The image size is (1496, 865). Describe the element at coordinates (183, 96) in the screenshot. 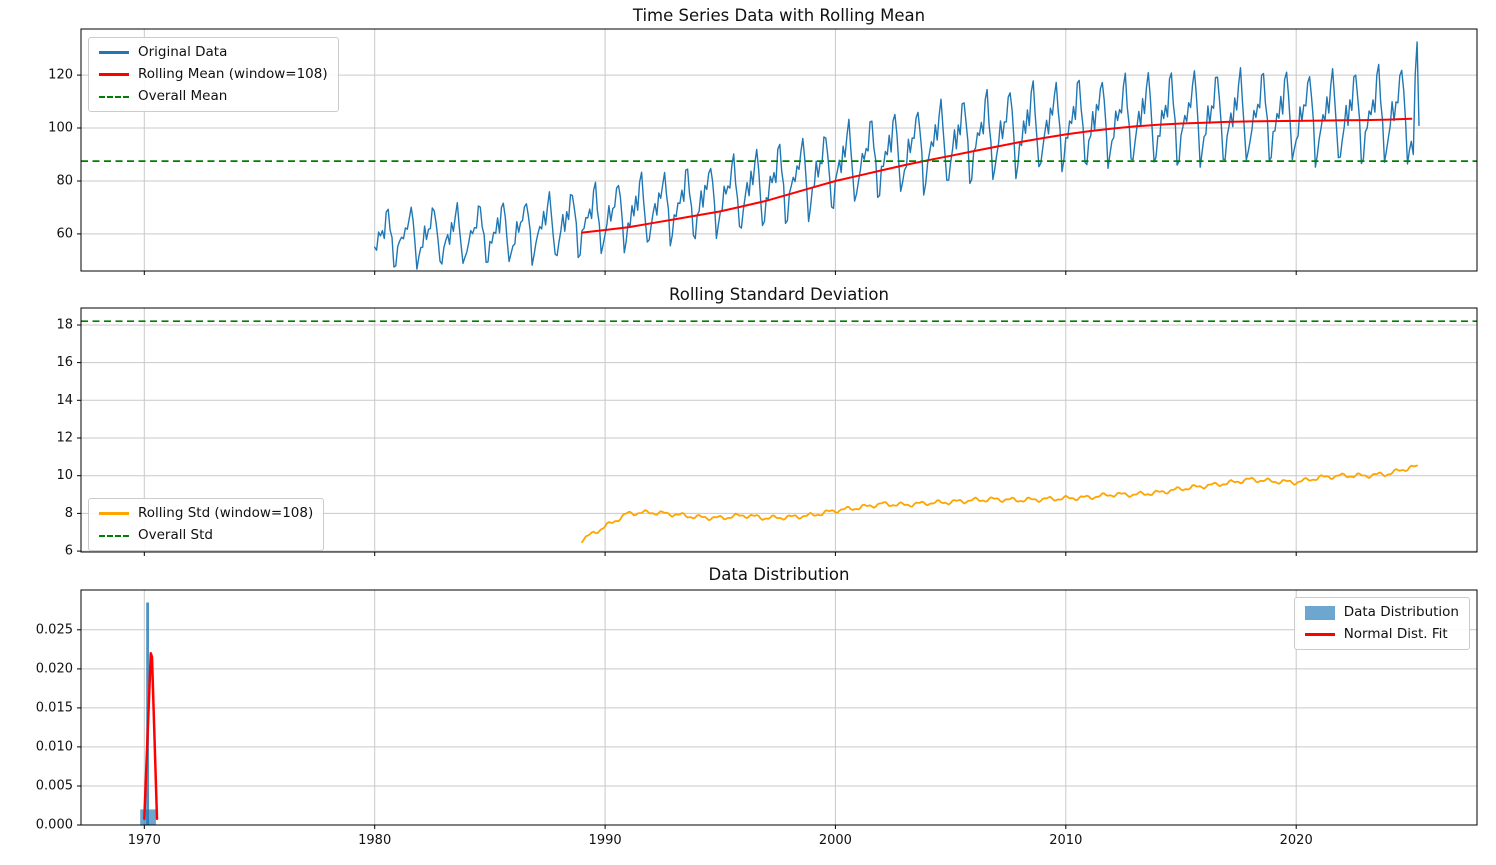

I see `legend-label: Overall Mean` at that location.